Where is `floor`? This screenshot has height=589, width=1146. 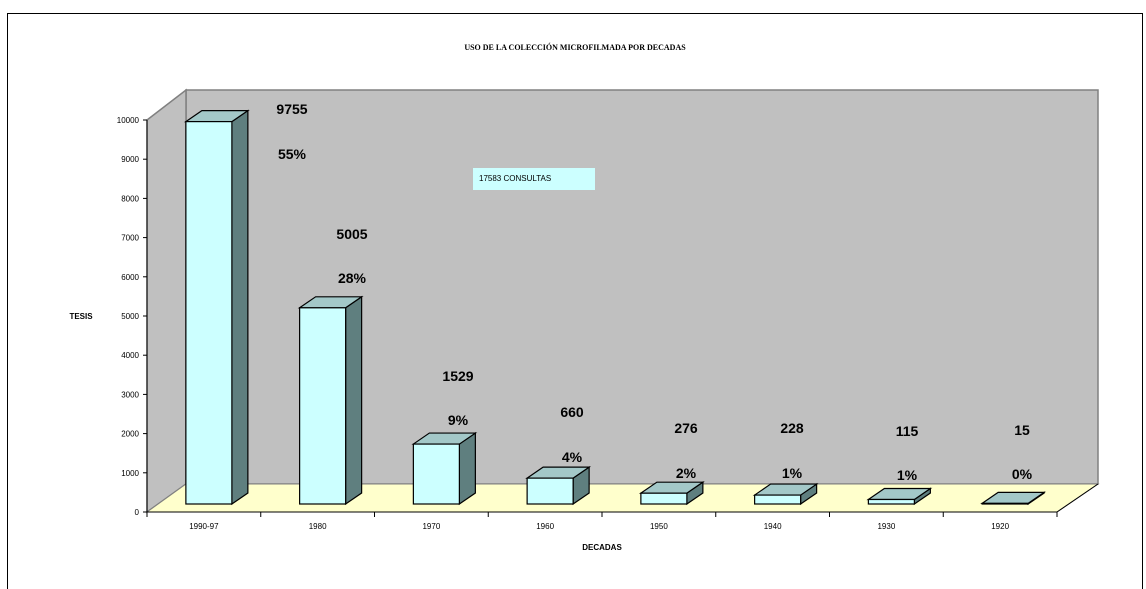 floor is located at coordinates (622, 498).